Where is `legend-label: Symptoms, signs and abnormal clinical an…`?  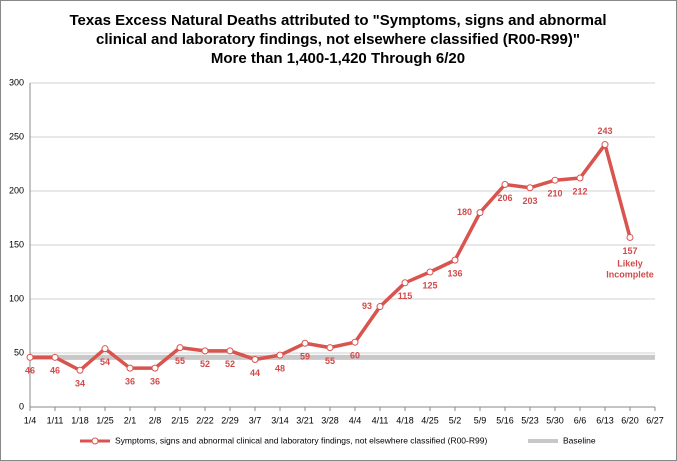
legend-label: Symptoms, signs and abnormal clinical an… is located at coordinates (301, 440).